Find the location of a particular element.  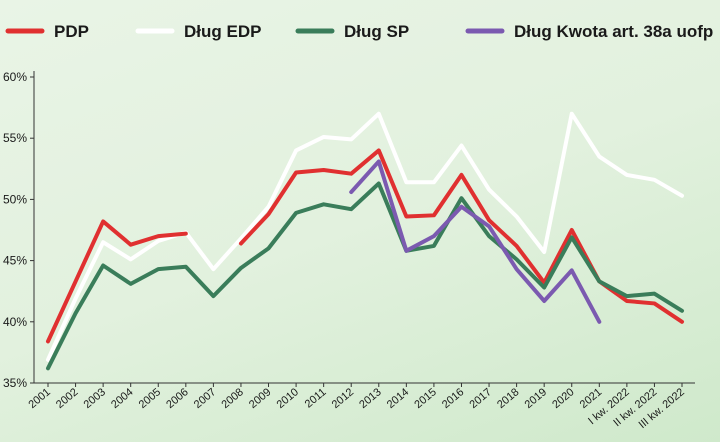

x-tick-label: 2017 is located at coordinates (481, 398).